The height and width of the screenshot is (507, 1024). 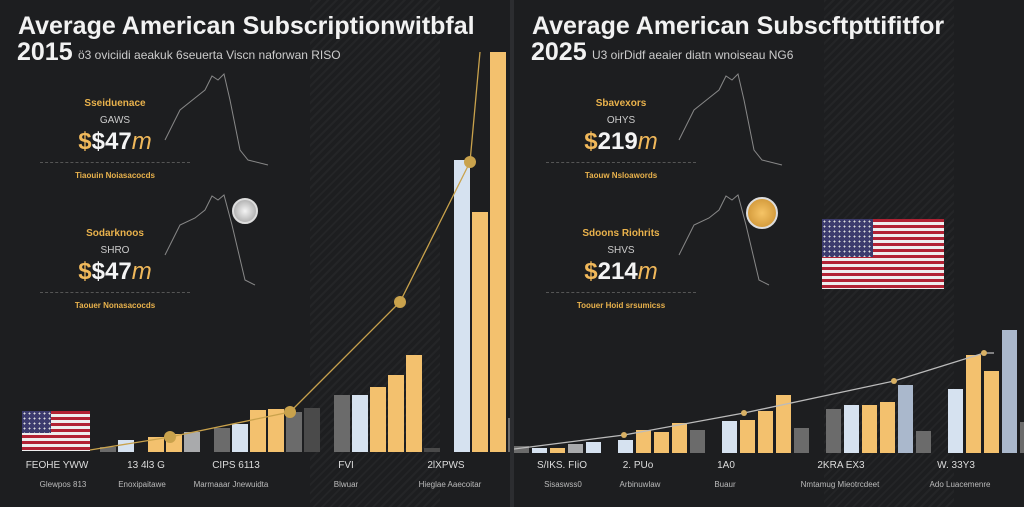 What do you see at coordinates (841, 465) in the screenshot?
I see `category-label: 2KRA EX3` at bounding box center [841, 465].